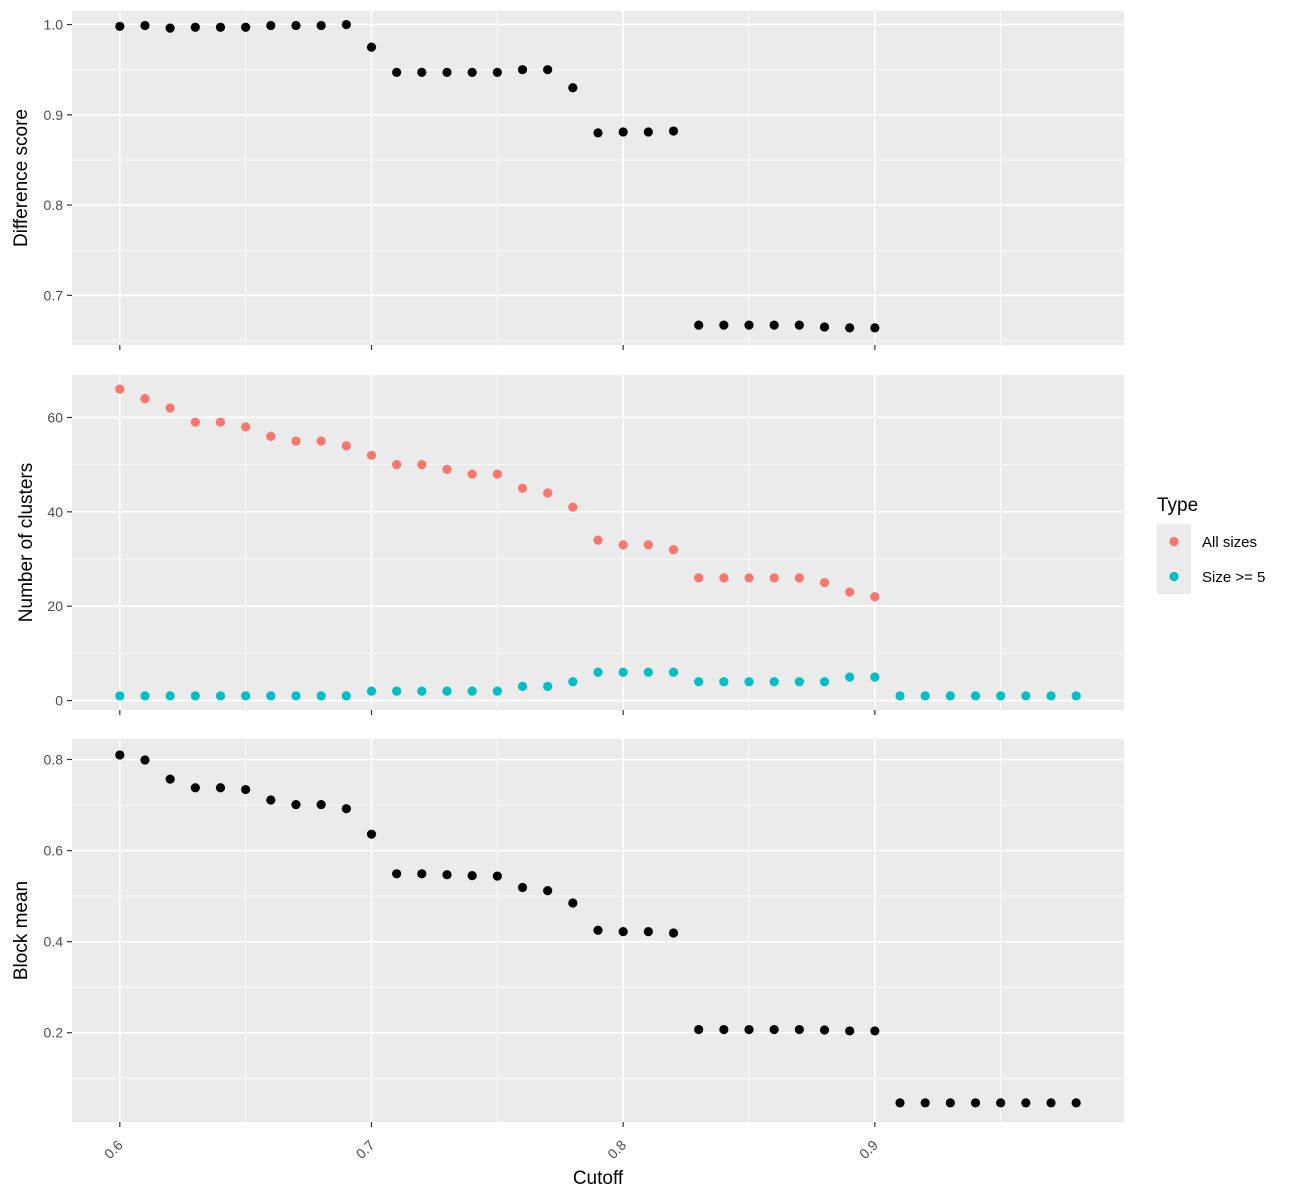 The width and height of the screenshot is (1300, 1200). I want to click on legend-entry: All sizes, so click(1207, 541).